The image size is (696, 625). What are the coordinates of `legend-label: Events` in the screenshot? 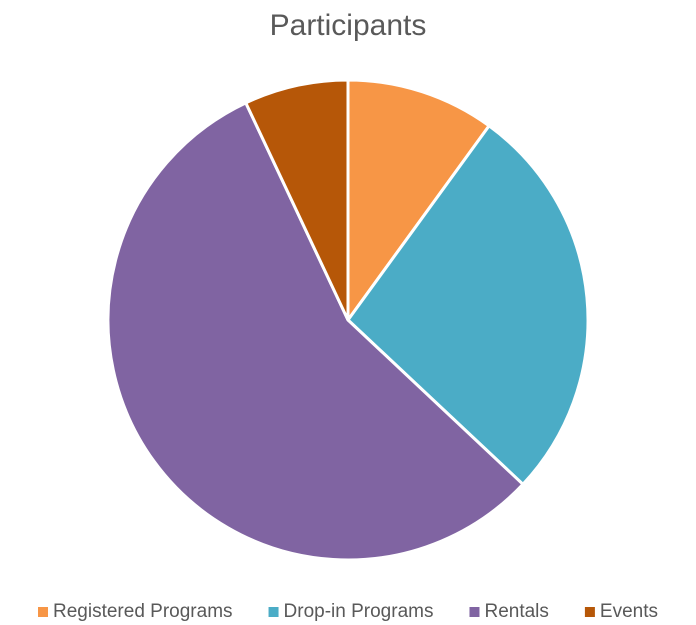 It's located at (629, 611).